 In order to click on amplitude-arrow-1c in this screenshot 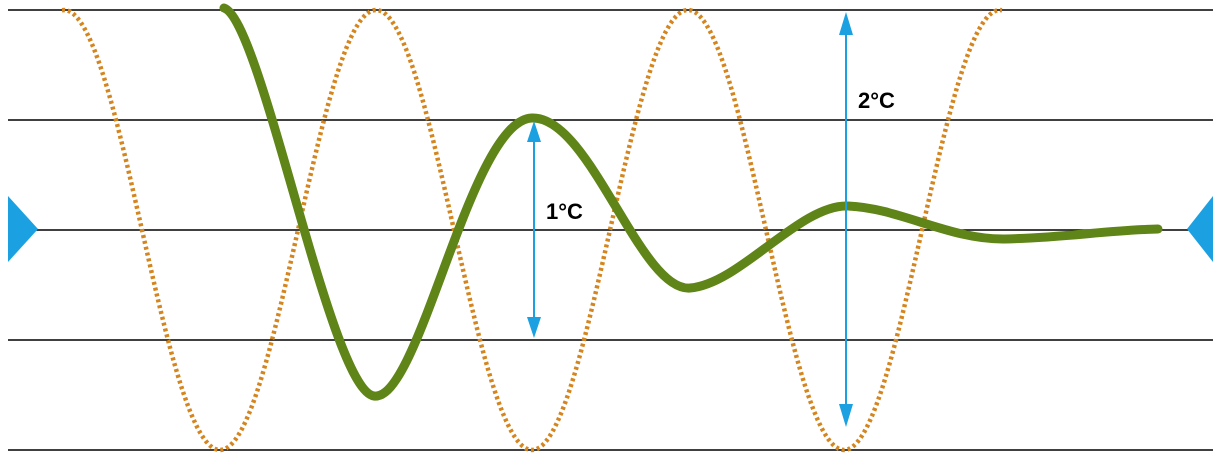, I will do `click(534, 229)`.